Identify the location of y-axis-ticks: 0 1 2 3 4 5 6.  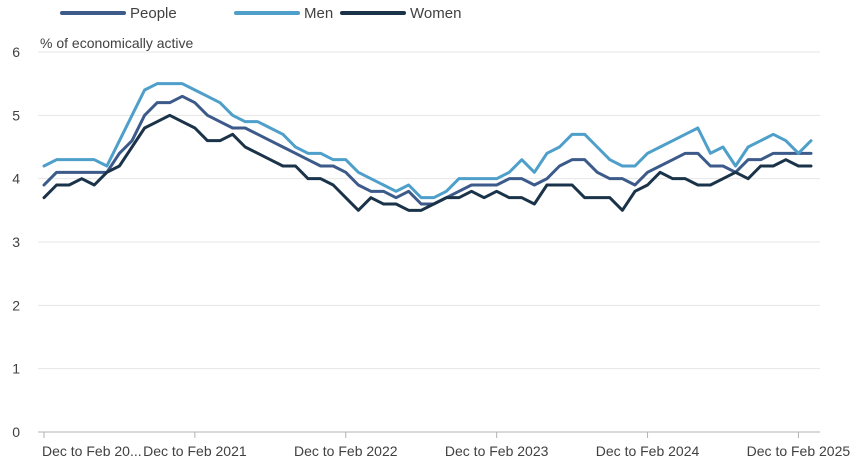
(16, 242).